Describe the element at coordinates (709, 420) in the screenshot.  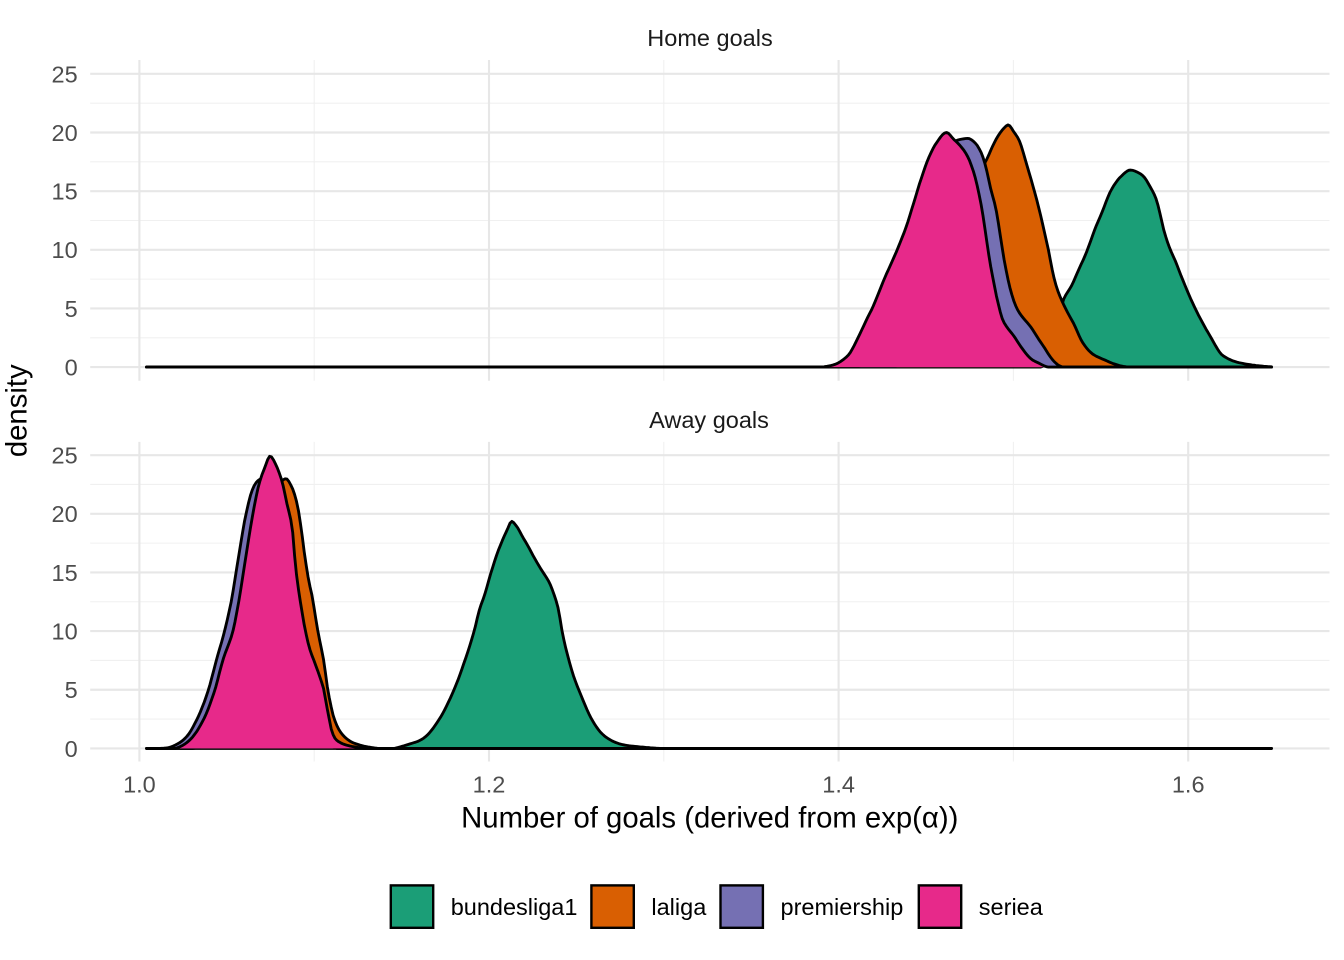
I see `svg-text: Away goals` at that location.